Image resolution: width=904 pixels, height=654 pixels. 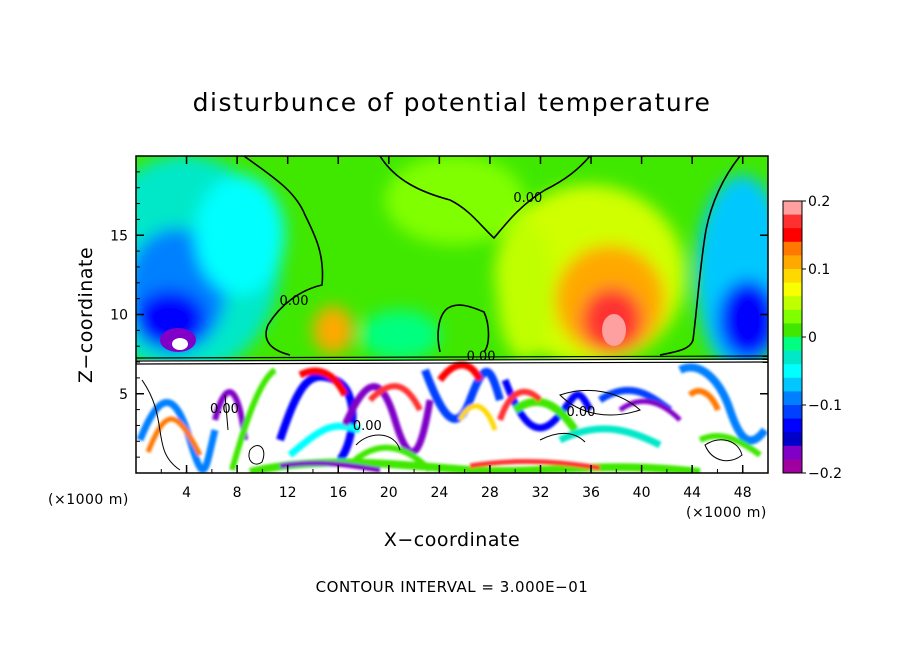 What do you see at coordinates (119, 236) in the screenshot?
I see `y-tick-label: 15` at bounding box center [119, 236].